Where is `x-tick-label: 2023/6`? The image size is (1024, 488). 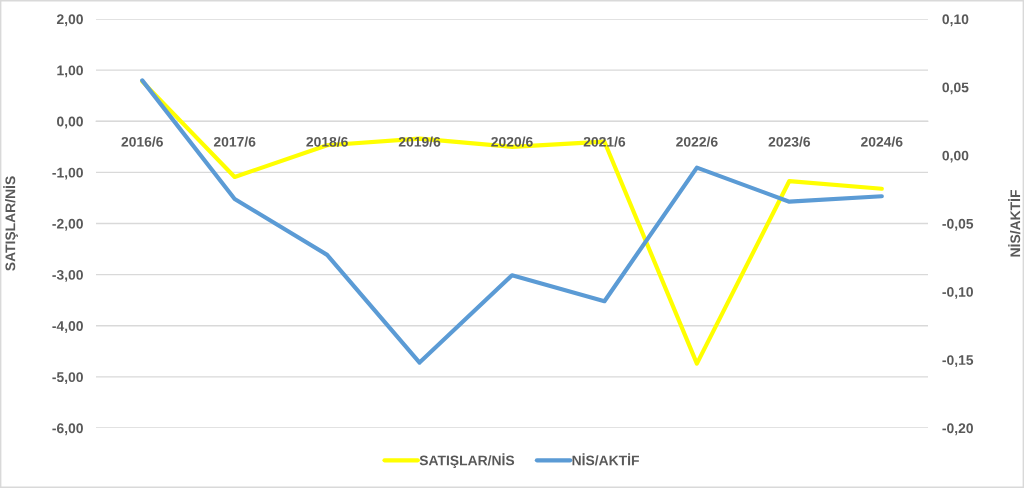
x-tick-label: 2023/6 is located at coordinates (789, 141).